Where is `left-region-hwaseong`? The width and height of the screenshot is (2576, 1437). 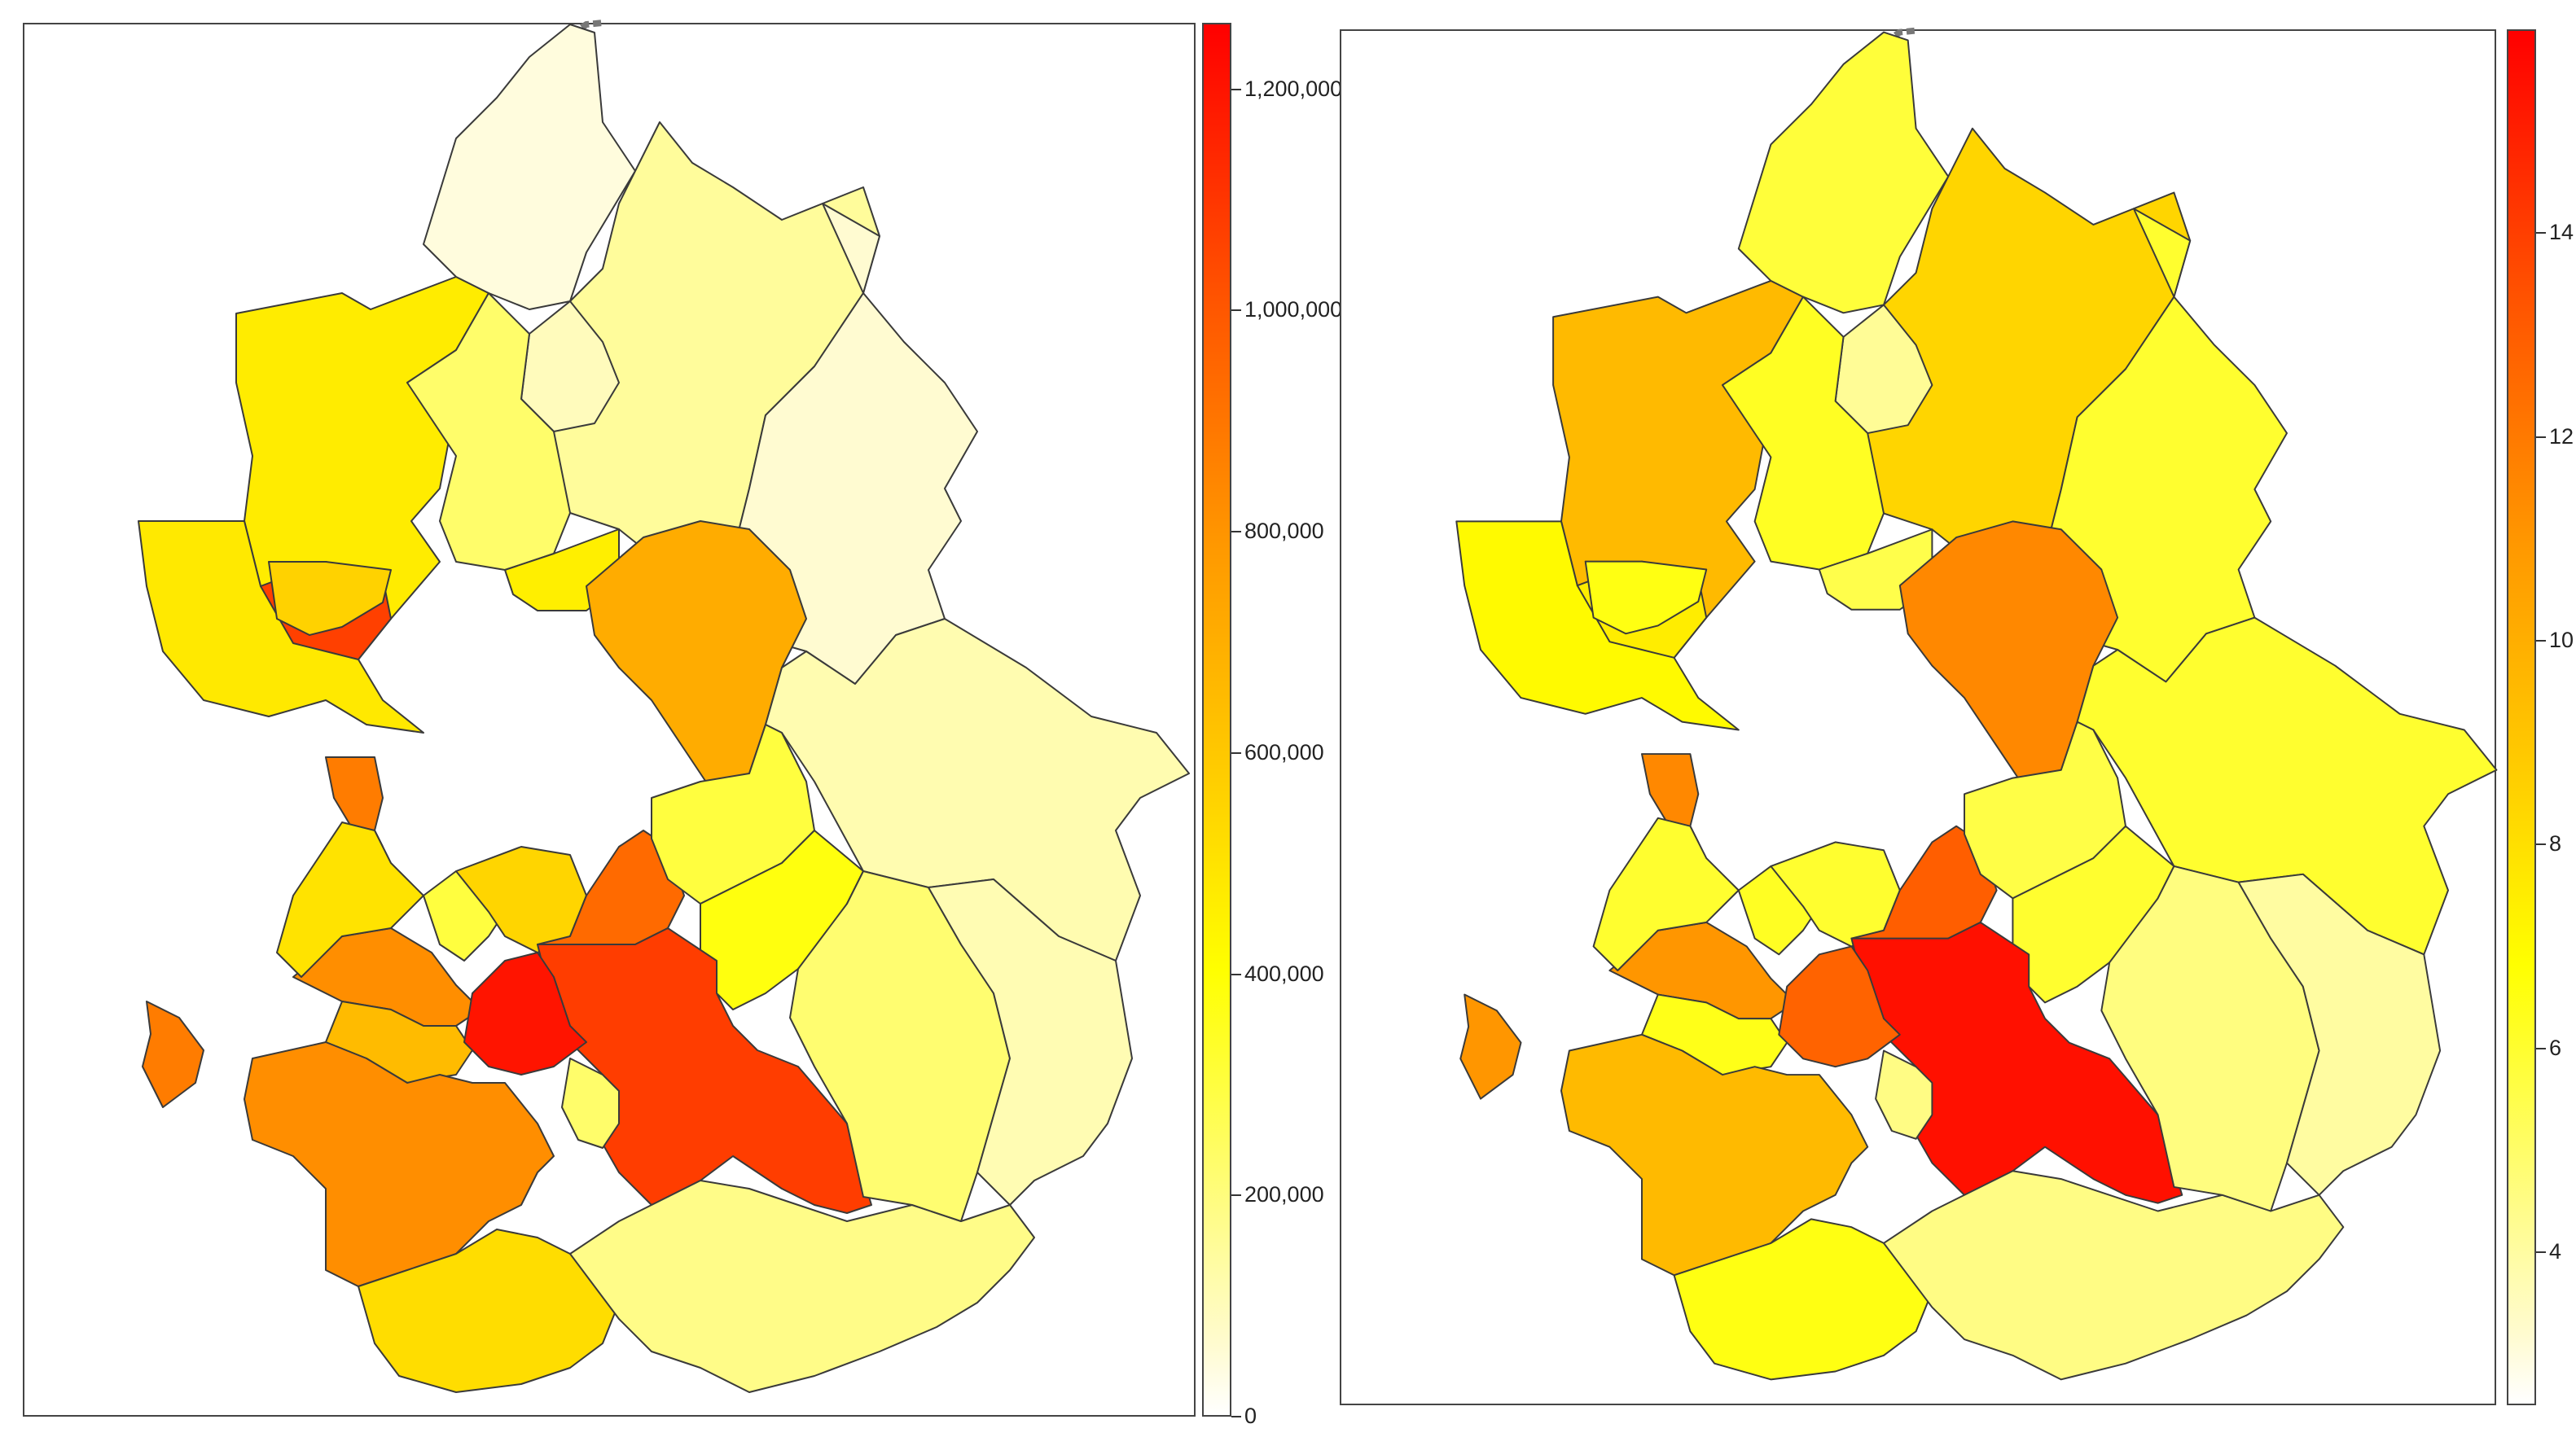 left-region-hwaseong is located at coordinates (399, 1164).